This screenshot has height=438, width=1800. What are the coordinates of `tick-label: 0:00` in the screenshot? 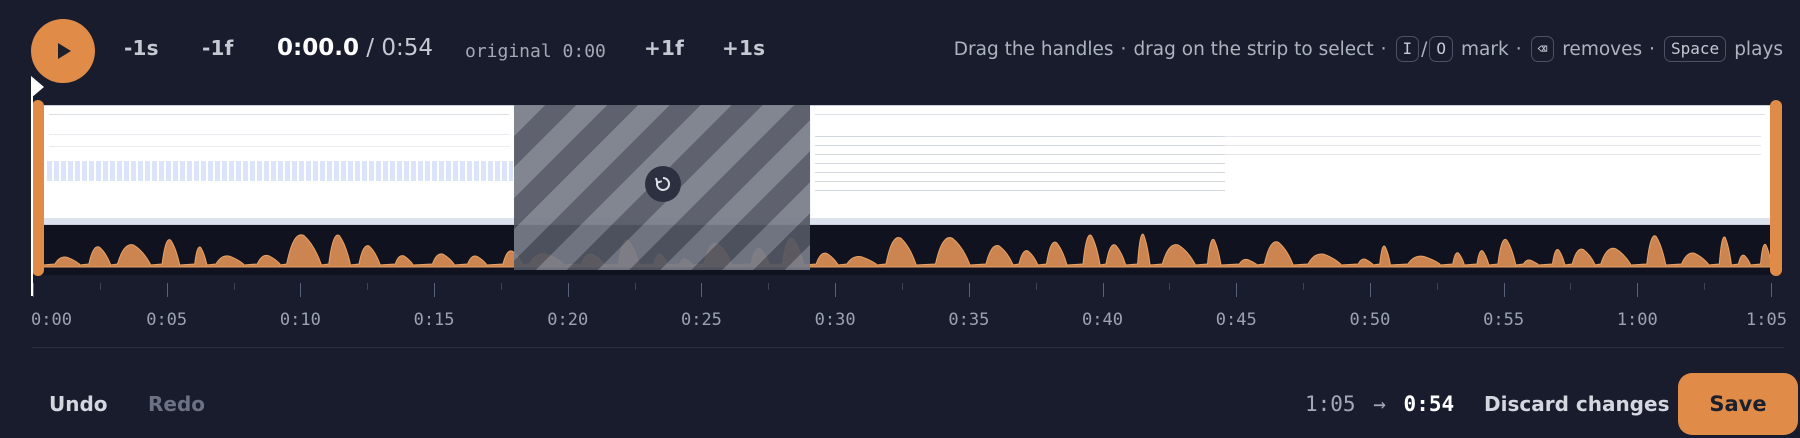 It's located at (51, 320).